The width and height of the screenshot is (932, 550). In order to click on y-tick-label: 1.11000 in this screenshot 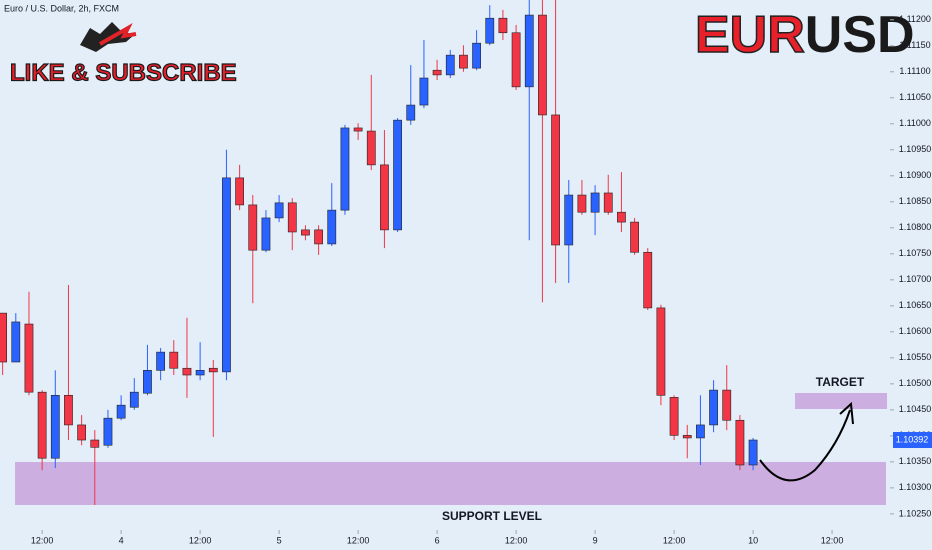, I will do `click(915, 123)`.